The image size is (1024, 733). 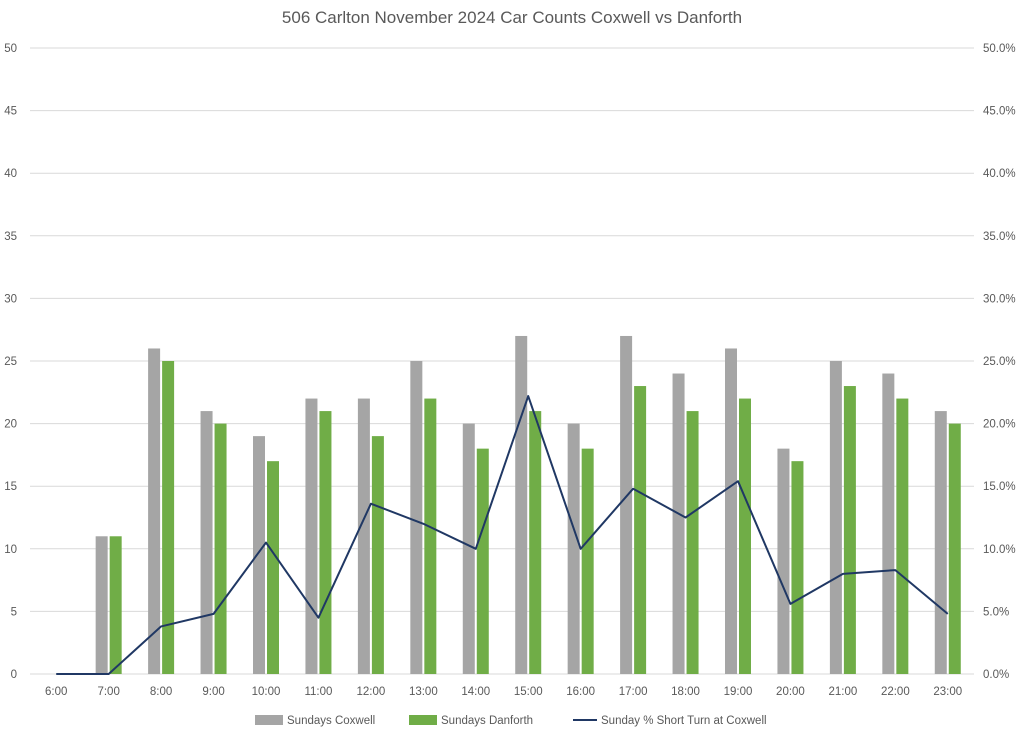 I want to click on left-tick-label: 15, so click(x=10, y=487).